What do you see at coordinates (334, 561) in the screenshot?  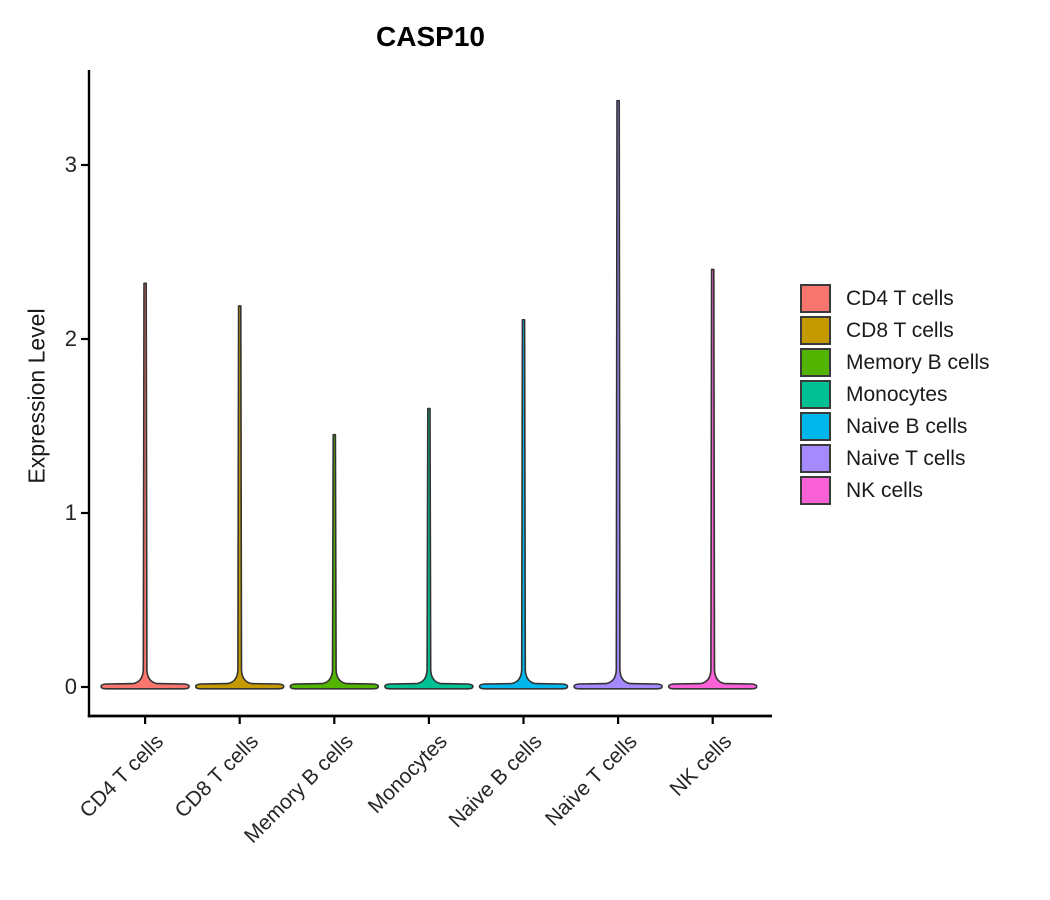 I see `violin-memory-b-cells` at bounding box center [334, 561].